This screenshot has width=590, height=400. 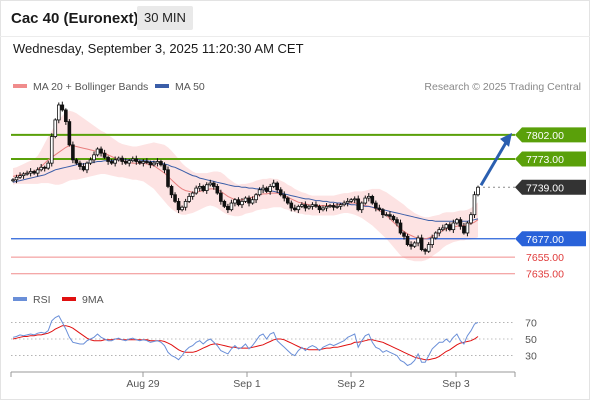 I want to click on rsi-line, so click(x=245, y=341).